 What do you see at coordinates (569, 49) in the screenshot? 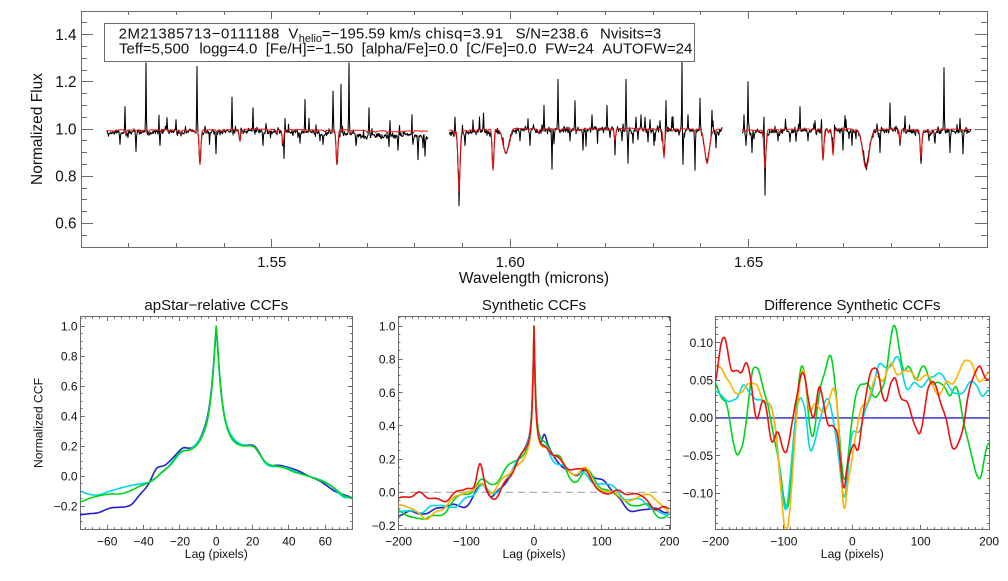
I see `svg-text: FW=24` at bounding box center [569, 49].